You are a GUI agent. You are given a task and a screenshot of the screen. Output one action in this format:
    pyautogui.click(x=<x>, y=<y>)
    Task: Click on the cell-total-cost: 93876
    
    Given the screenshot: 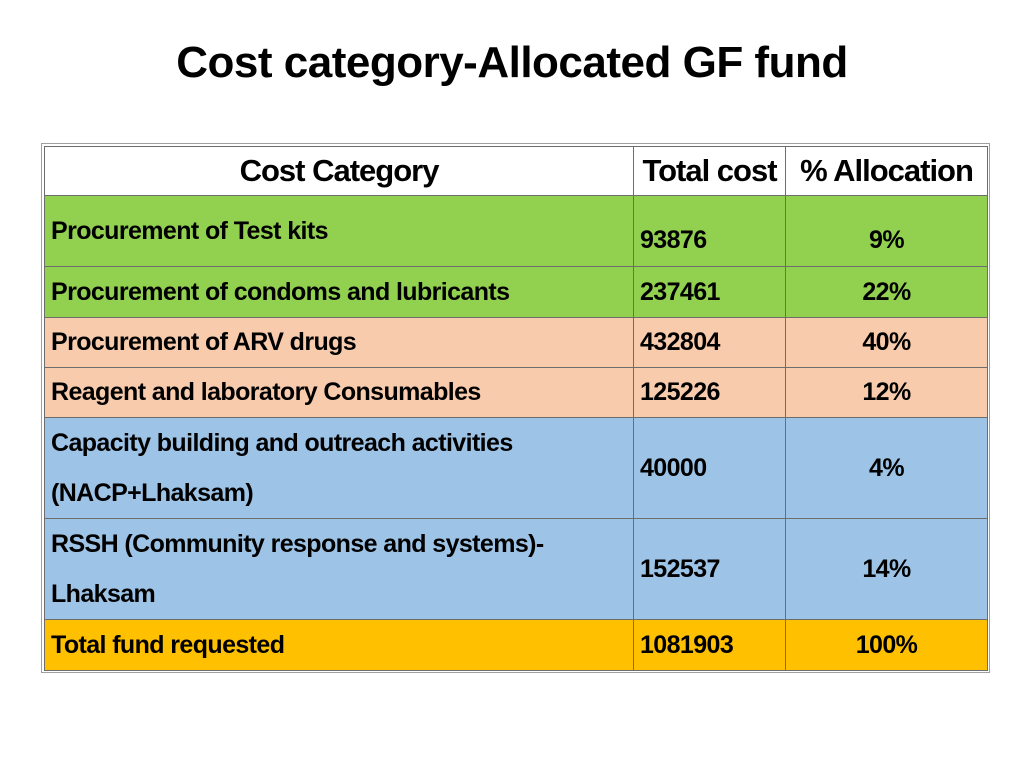 What is the action you would take?
    pyautogui.click(x=709, y=231)
    